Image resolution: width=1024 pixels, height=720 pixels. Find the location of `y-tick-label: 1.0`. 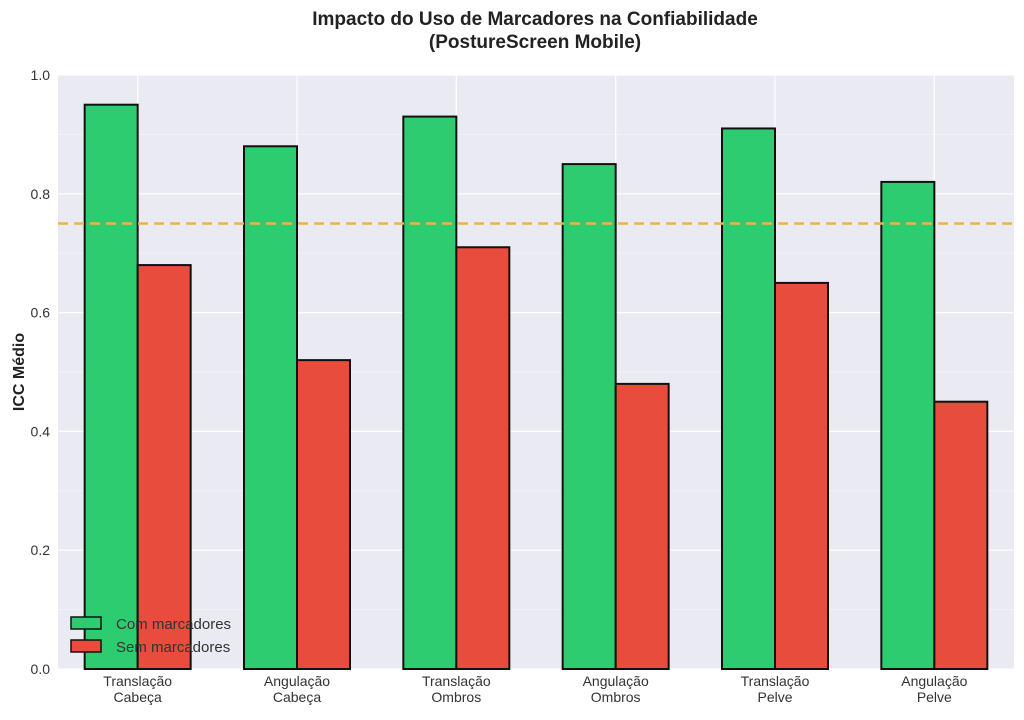

y-tick-label: 1.0 is located at coordinates (41, 75).